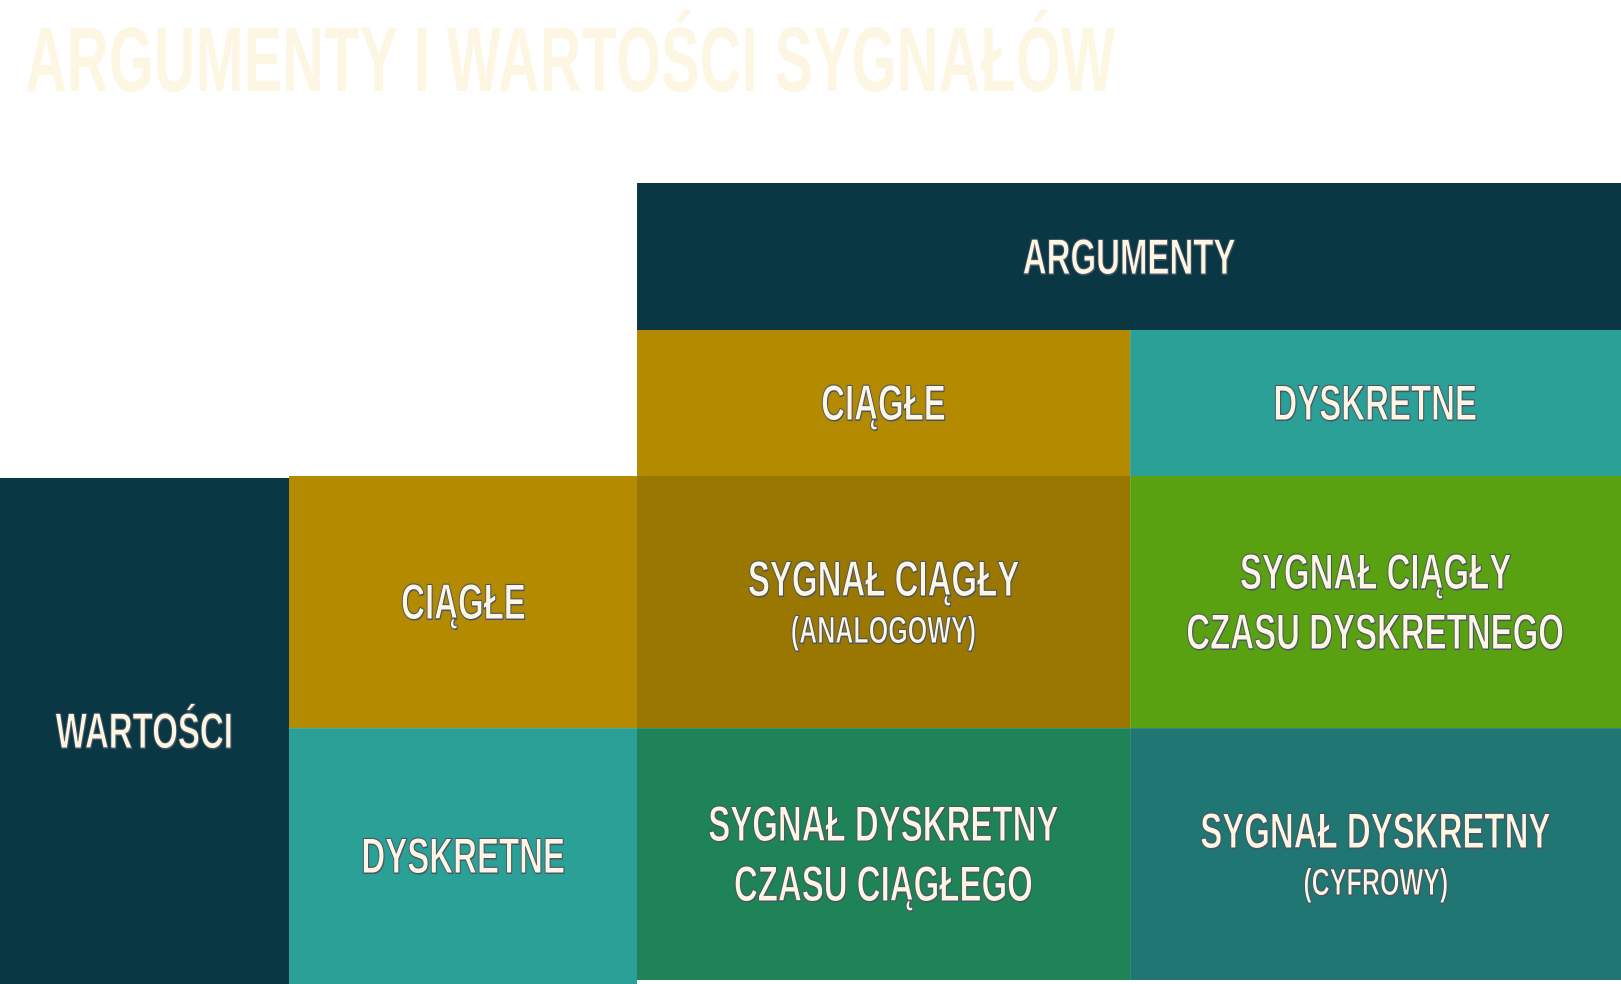  I want to click on arguments-header: ARGUMENTY, so click(1129, 256).